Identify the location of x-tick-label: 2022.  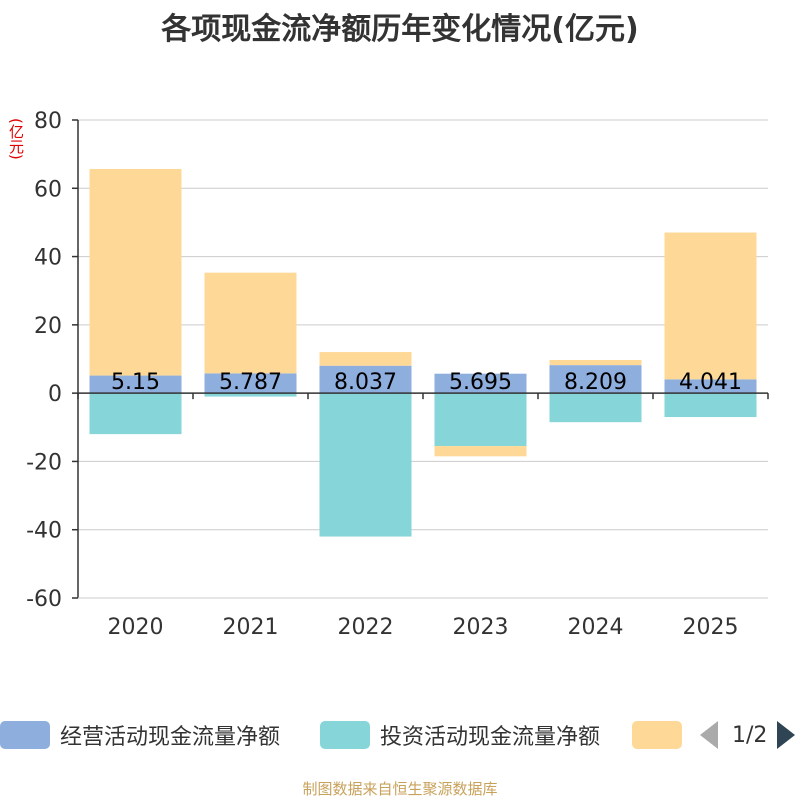
(366, 627).